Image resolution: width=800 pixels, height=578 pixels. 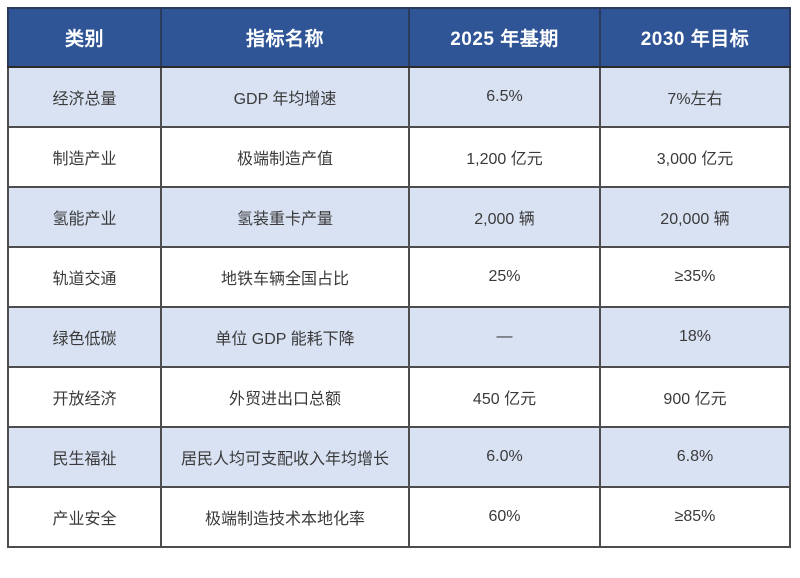 What do you see at coordinates (504, 517) in the screenshot?
I see `cell-base: 60%` at bounding box center [504, 517].